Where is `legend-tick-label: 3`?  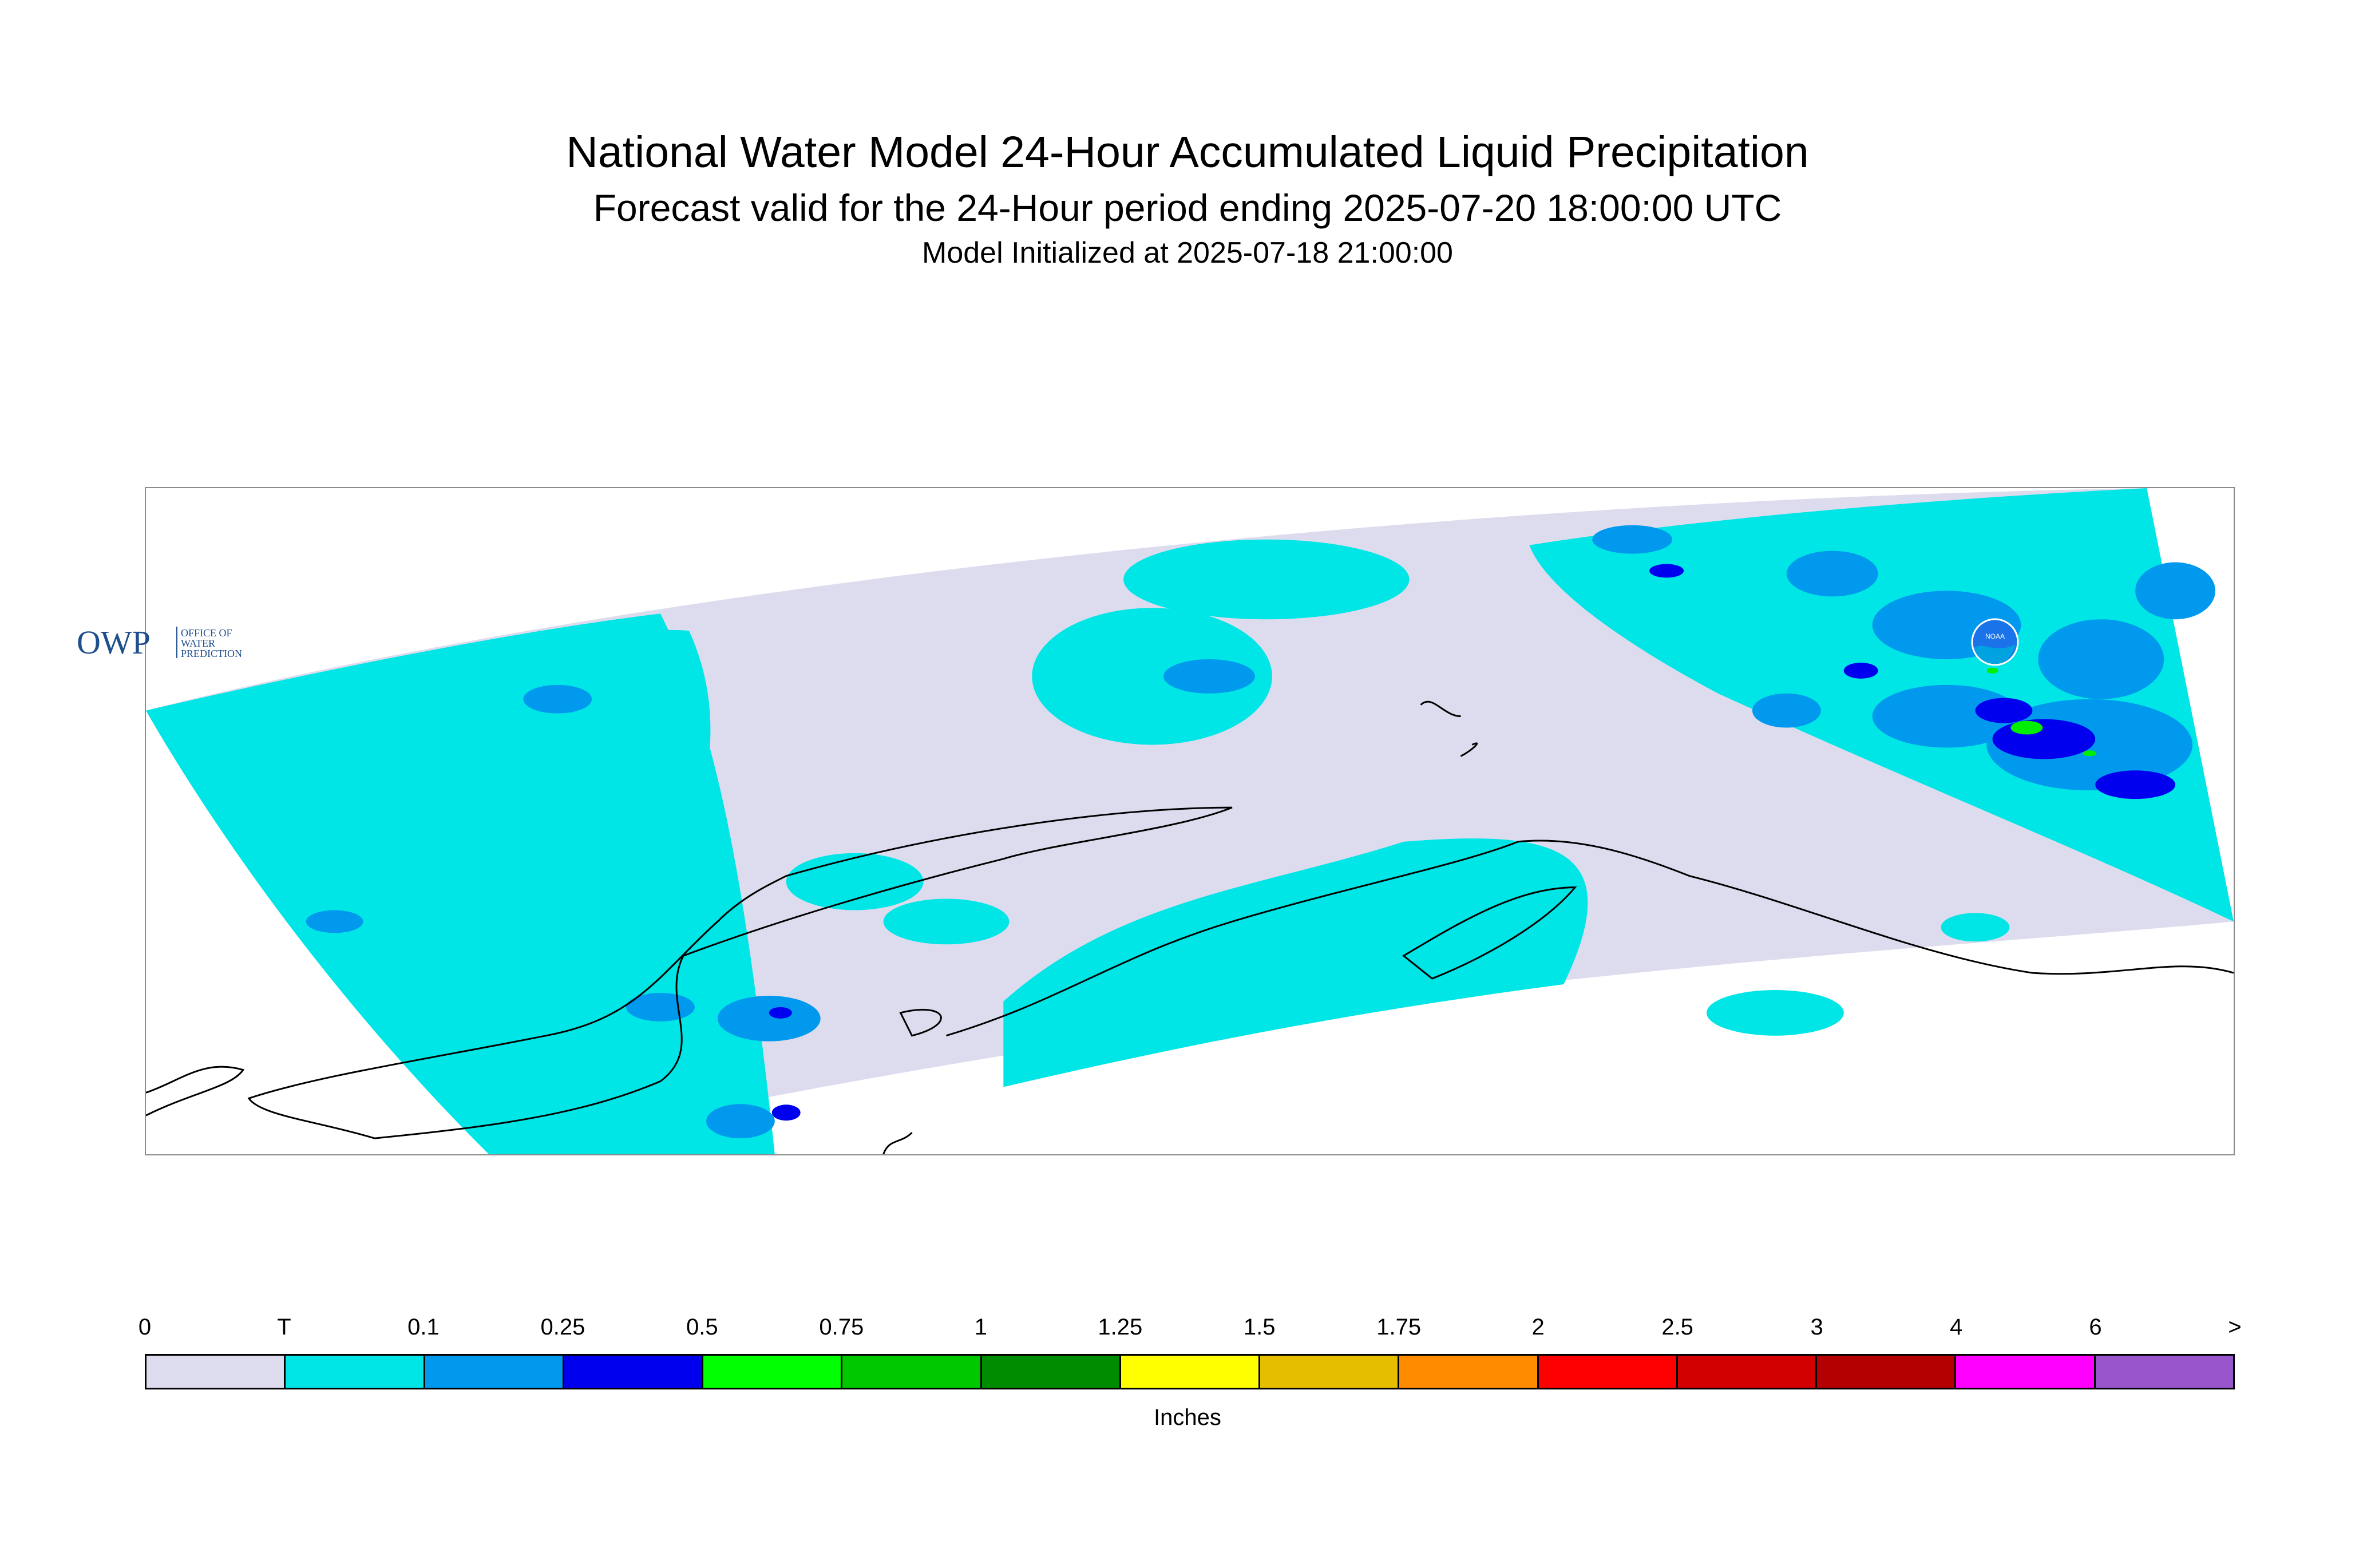 legend-tick-label: 3 is located at coordinates (1816, 1327).